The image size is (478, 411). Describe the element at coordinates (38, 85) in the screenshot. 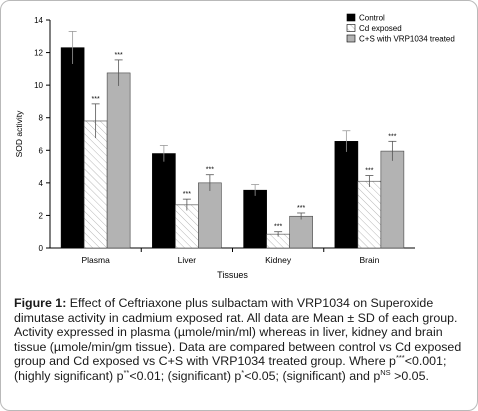

I see `y-tick-label: 10` at that location.